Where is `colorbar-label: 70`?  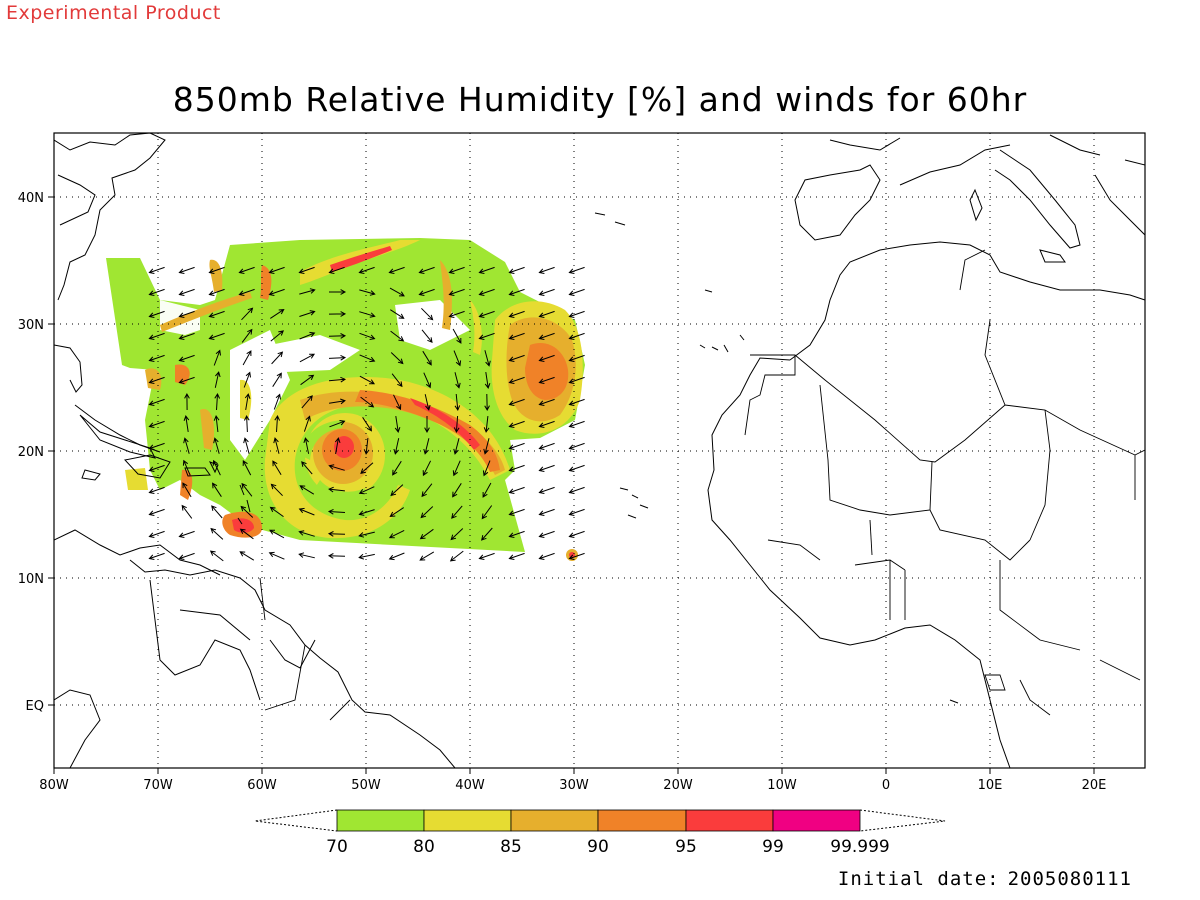
colorbar-label: 70 is located at coordinates (337, 847).